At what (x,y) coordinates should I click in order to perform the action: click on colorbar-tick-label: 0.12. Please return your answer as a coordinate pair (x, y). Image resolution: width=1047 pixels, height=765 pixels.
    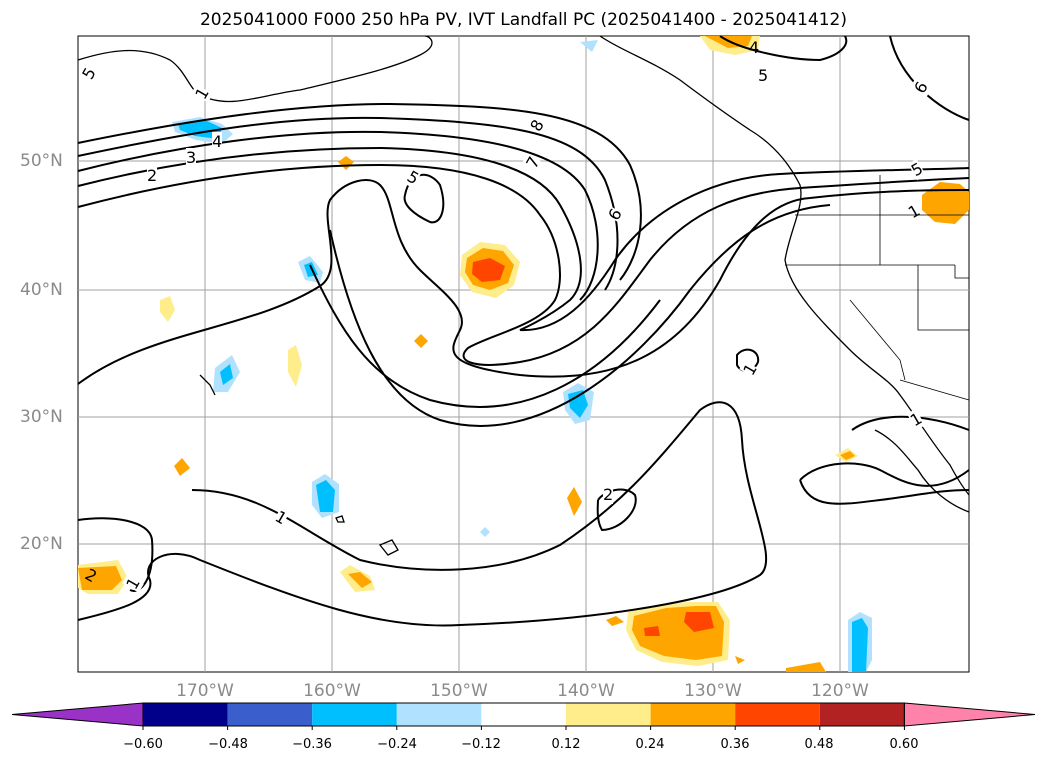
    Looking at the image, I should click on (566, 744).